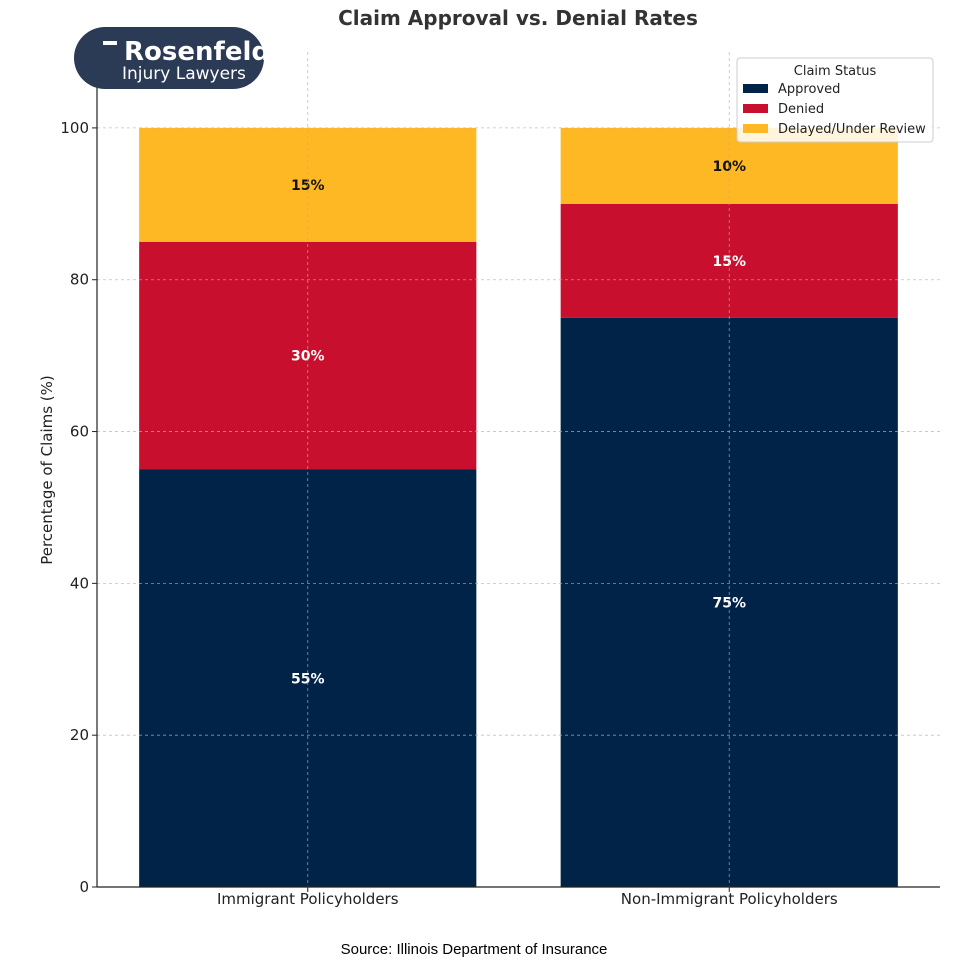 This screenshot has width=980, height=980. Describe the element at coordinates (308, 899) in the screenshot. I see `x-tick-label: Immigrant Policyholders` at that location.